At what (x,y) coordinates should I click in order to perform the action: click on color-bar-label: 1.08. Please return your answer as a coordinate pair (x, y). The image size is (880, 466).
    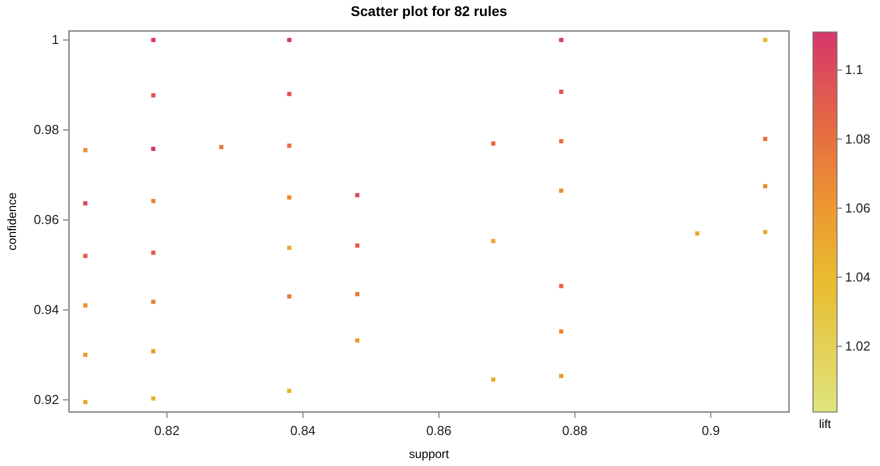
    Looking at the image, I should click on (857, 138).